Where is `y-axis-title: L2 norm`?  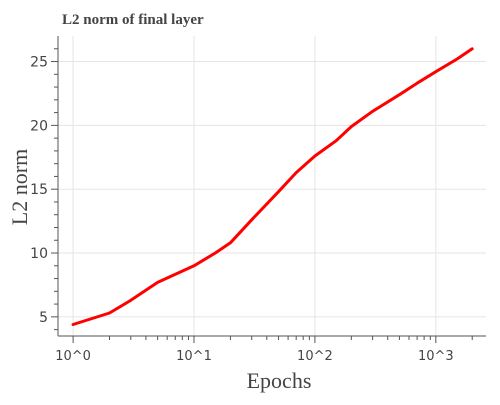
y-axis-title: L2 norm is located at coordinates (19, 187).